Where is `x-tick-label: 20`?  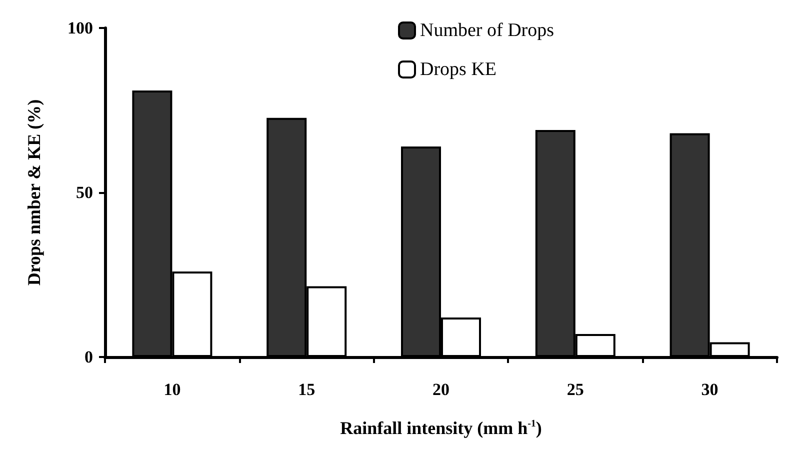 x-tick-label: 20 is located at coordinates (441, 389).